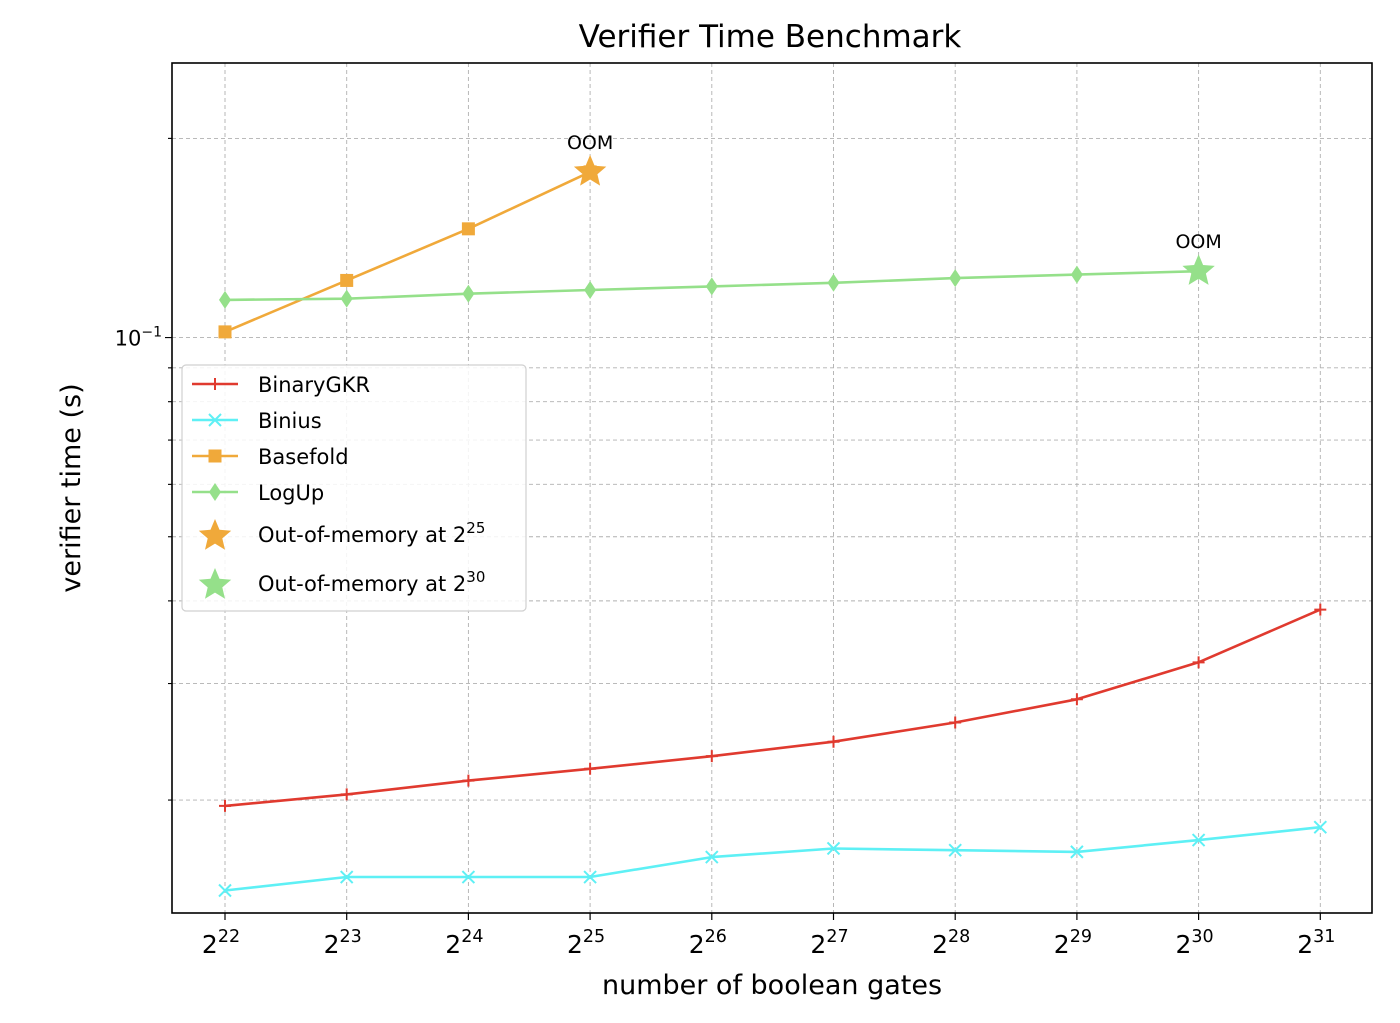 This screenshot has height=1023, width=1400. I want to click on x-tick-label: 231, so click(1316, 943).